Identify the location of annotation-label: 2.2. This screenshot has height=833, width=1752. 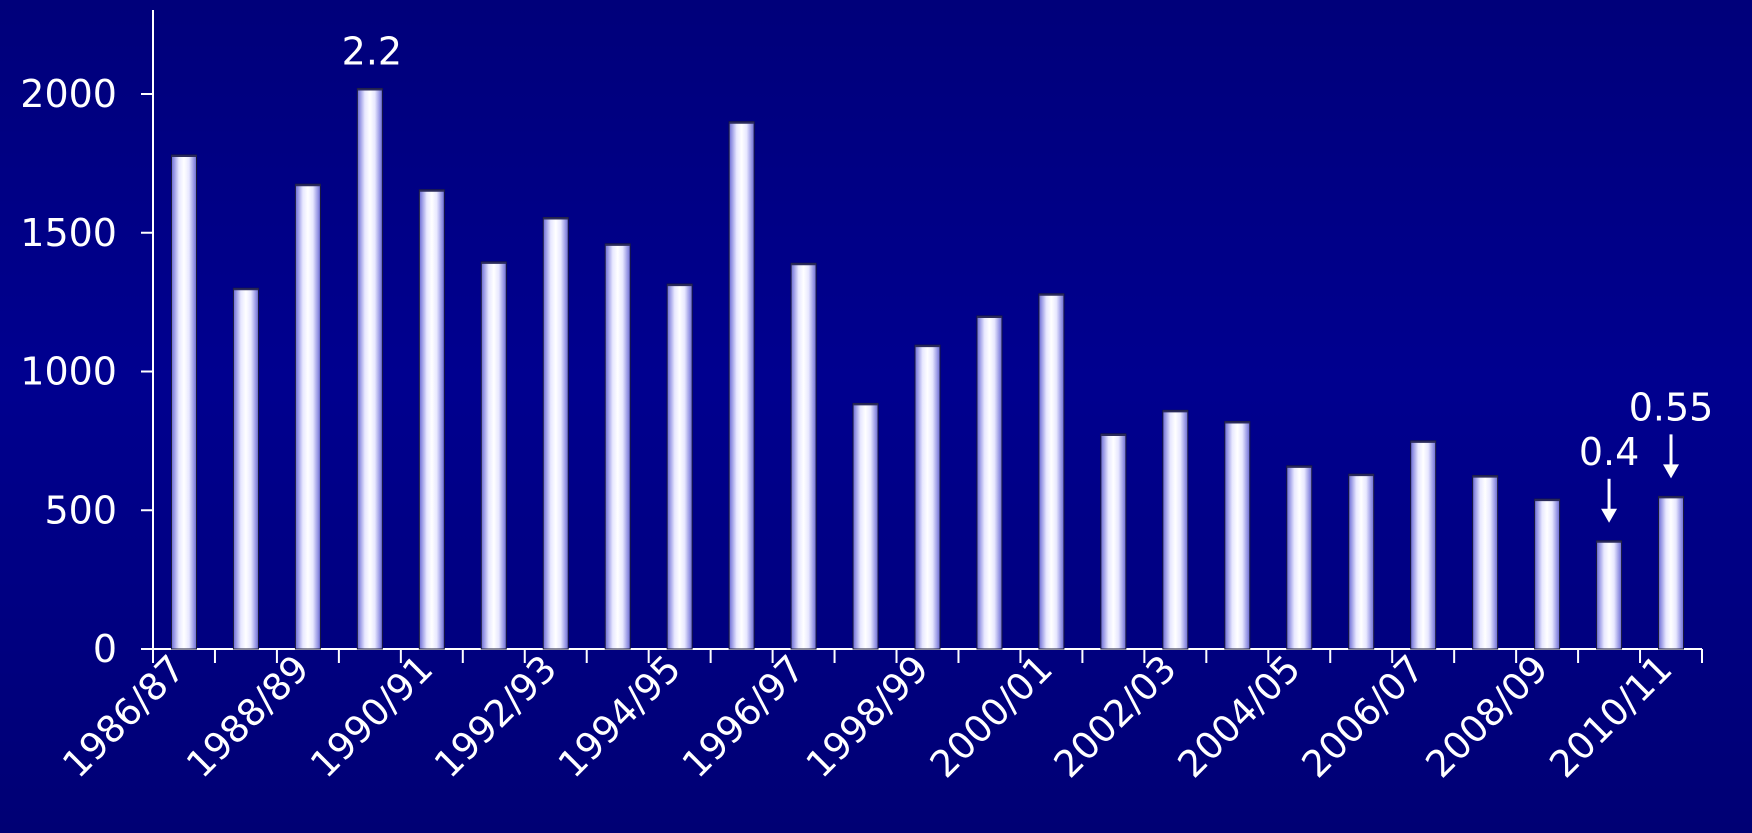
(372, 51).